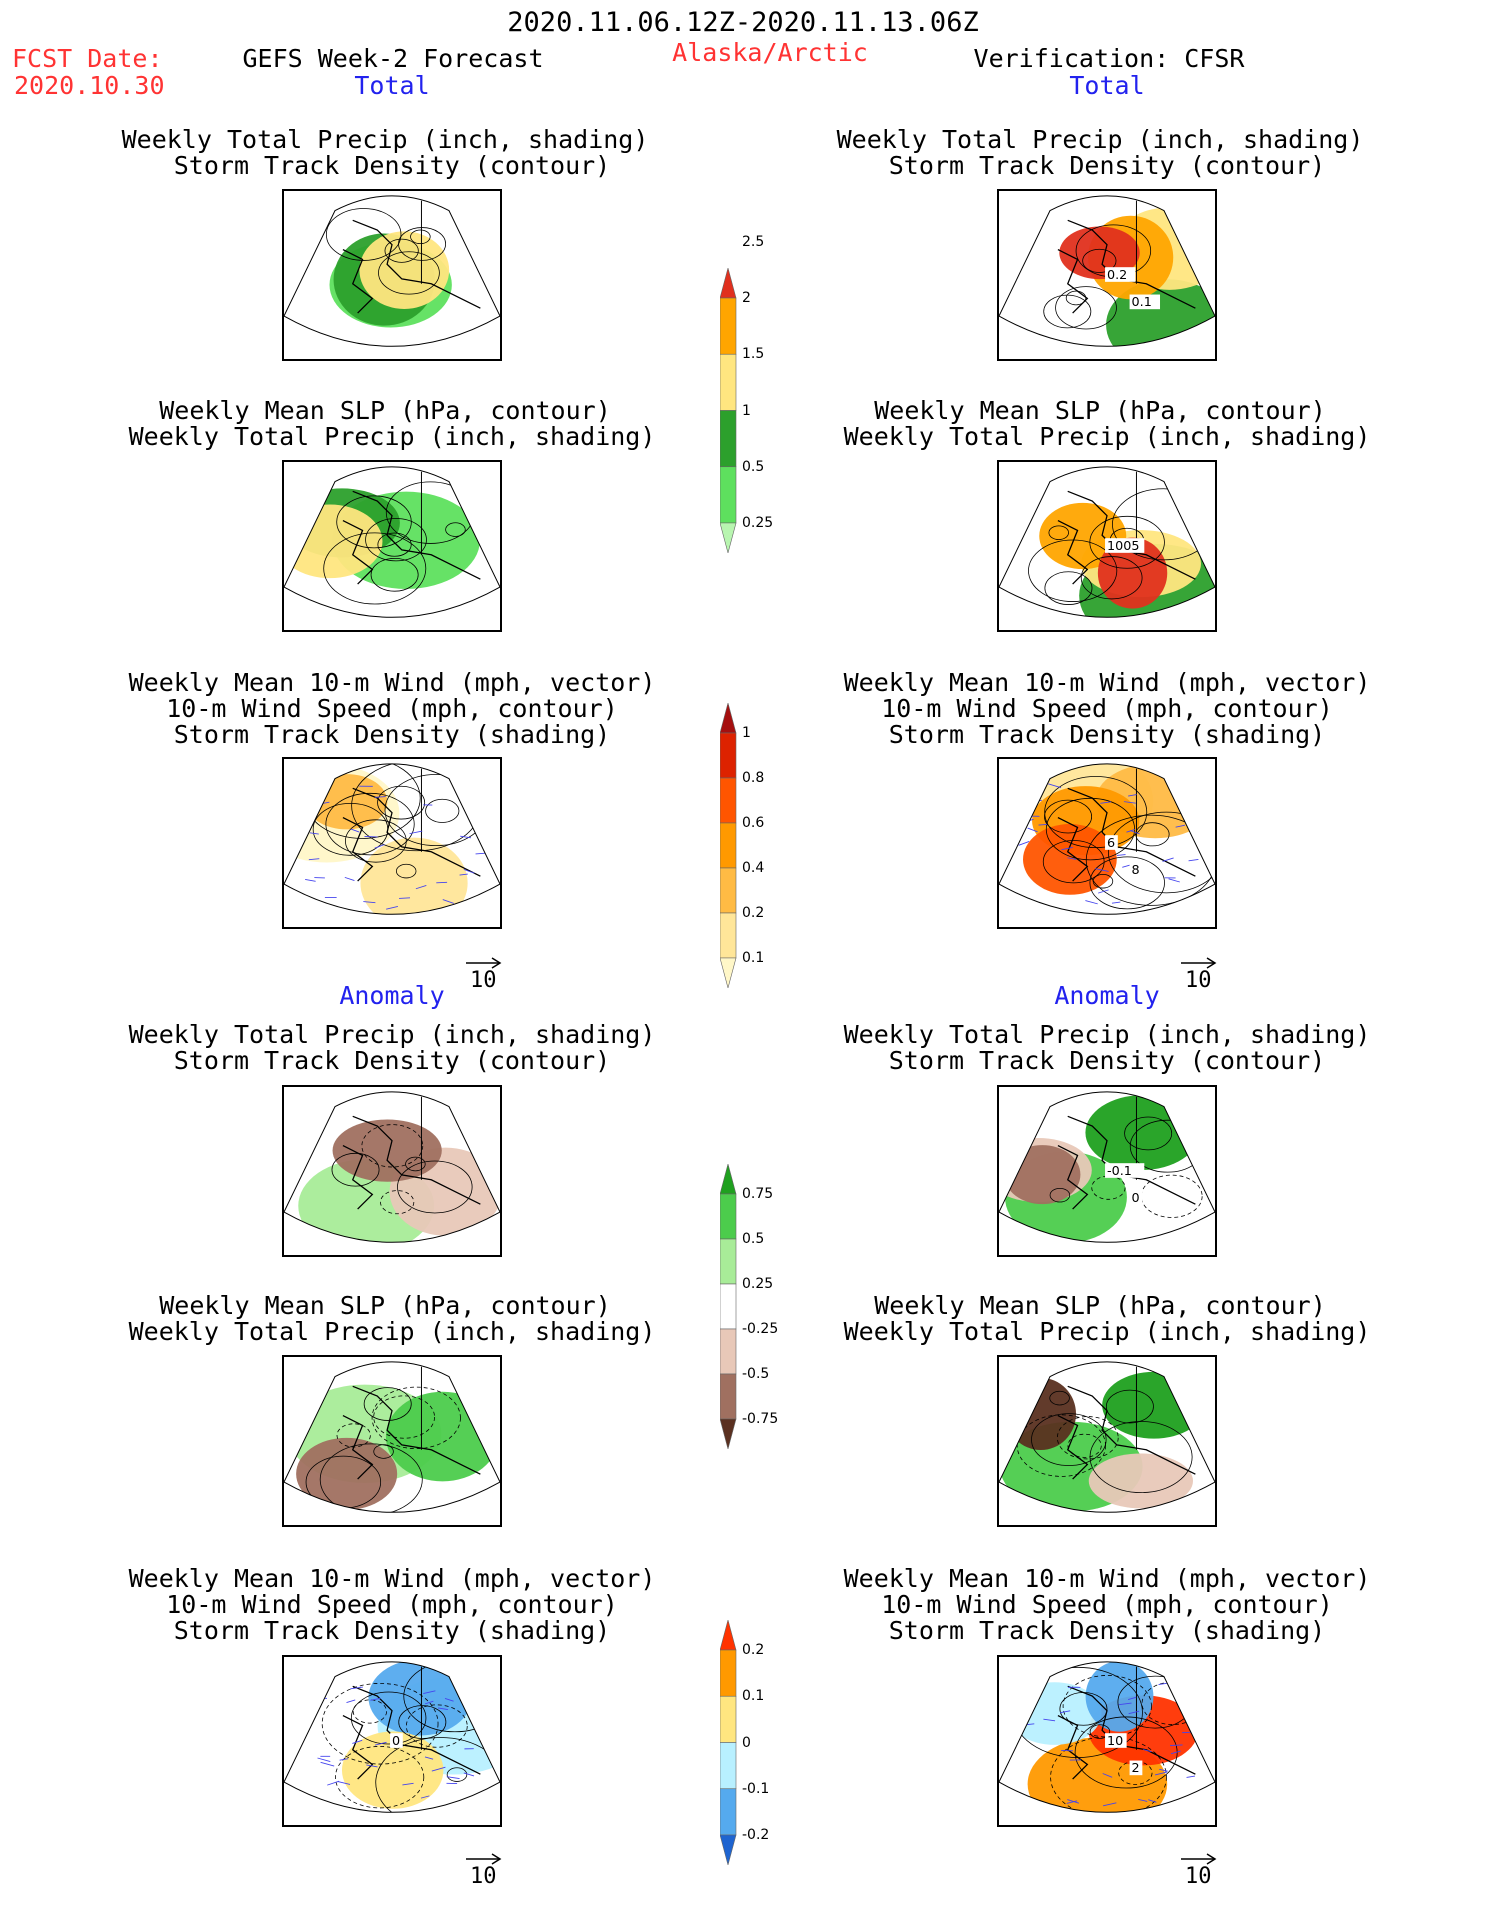 The image size is (1487, 1925). Describe the element at coordinates (760, 1419) in the screenshot. I see `colorbar-label: -0.75` at that location.